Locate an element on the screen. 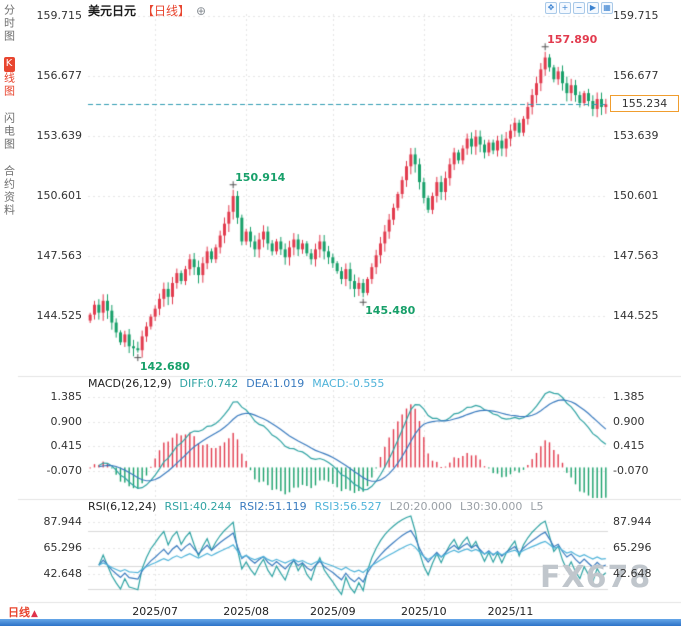  zoom-in-icon: + is located at coordinates (565, 8).